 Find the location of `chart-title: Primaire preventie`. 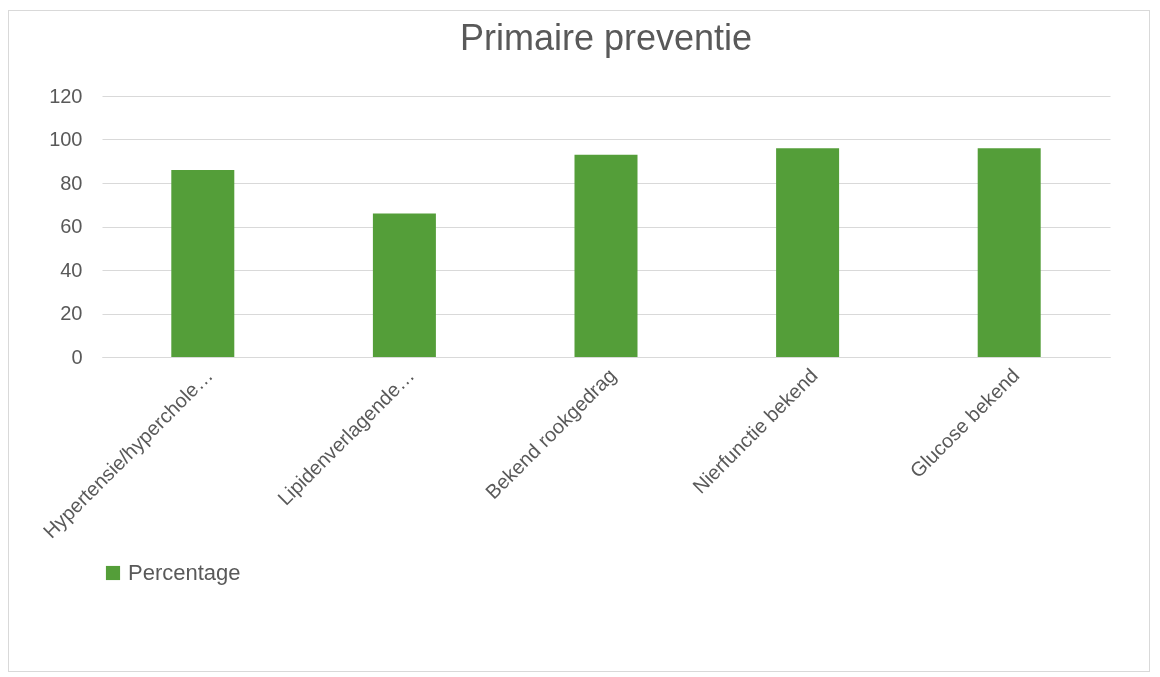

chart-title: Primaire preventie is located at coordinates (606, 37).